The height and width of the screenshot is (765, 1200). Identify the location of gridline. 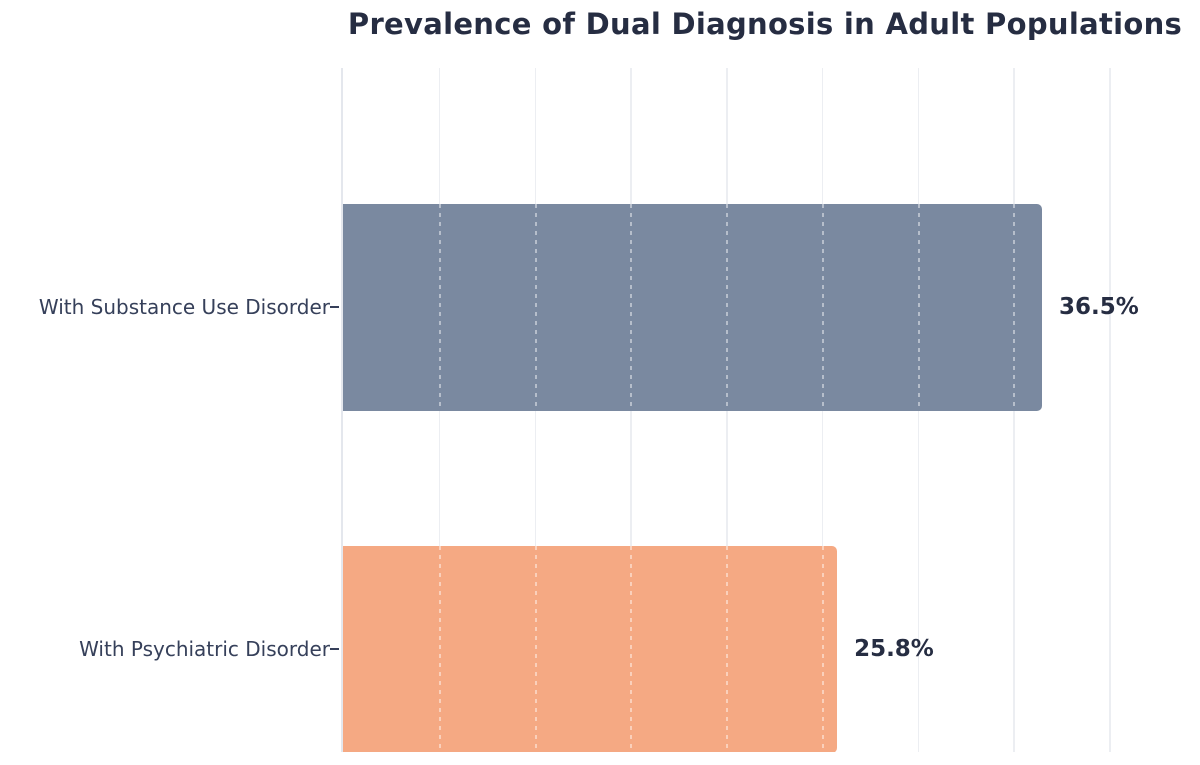
(1110, 410).